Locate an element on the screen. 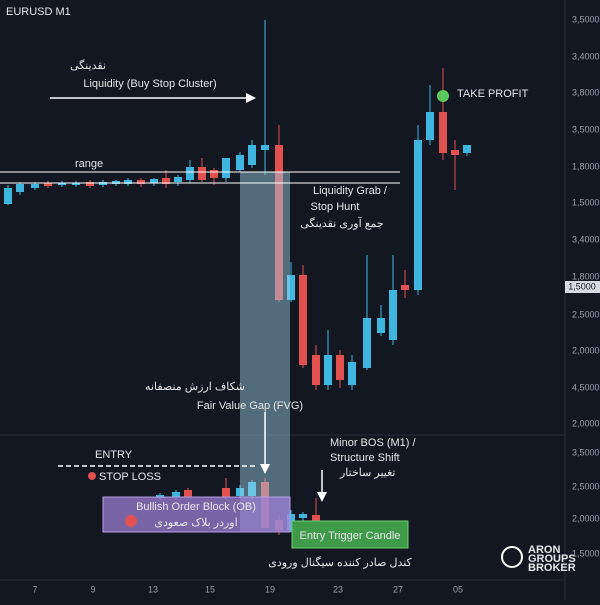 This screenshot has height=605, width=600. time-label: 15 is located at coordinates (210, 589).